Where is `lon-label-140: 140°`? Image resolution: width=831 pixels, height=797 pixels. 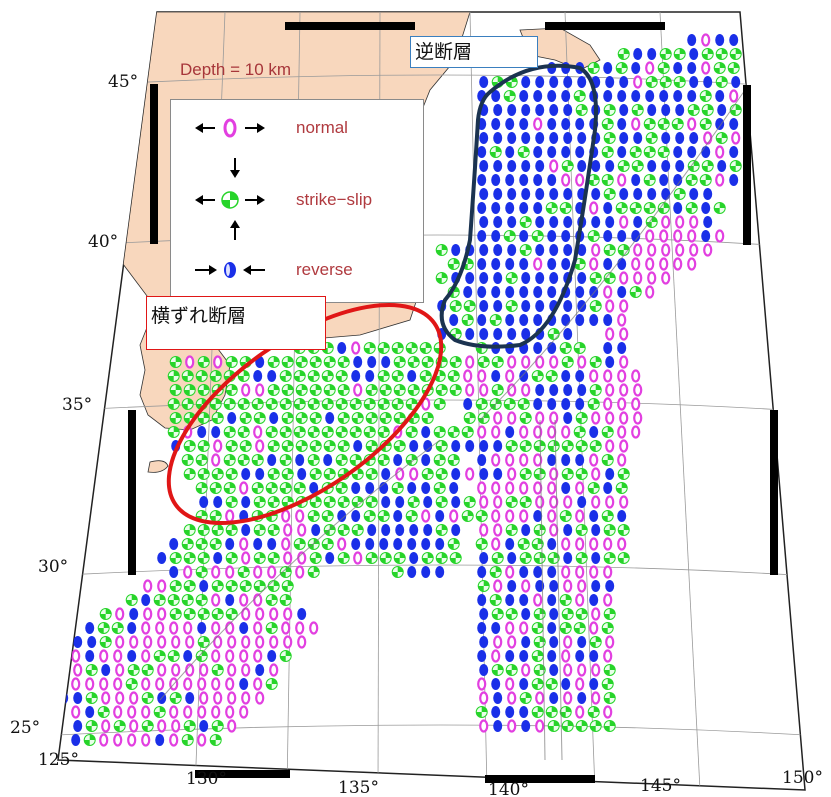
lon-label-140: 140° is located at coordinates (508, 788).